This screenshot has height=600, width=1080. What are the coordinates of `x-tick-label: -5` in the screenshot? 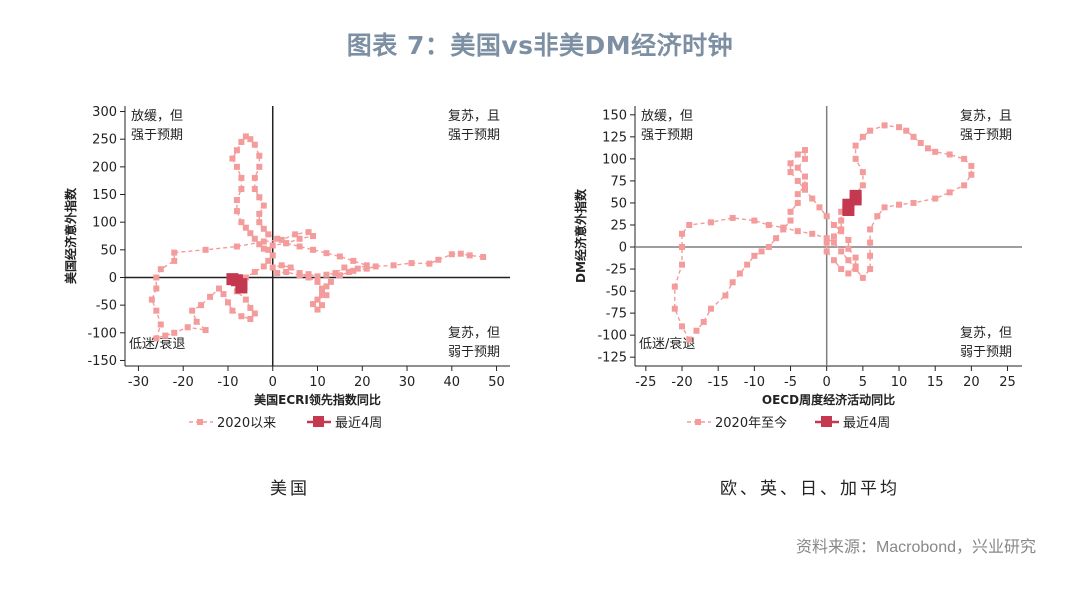 It's located at (790, 382).